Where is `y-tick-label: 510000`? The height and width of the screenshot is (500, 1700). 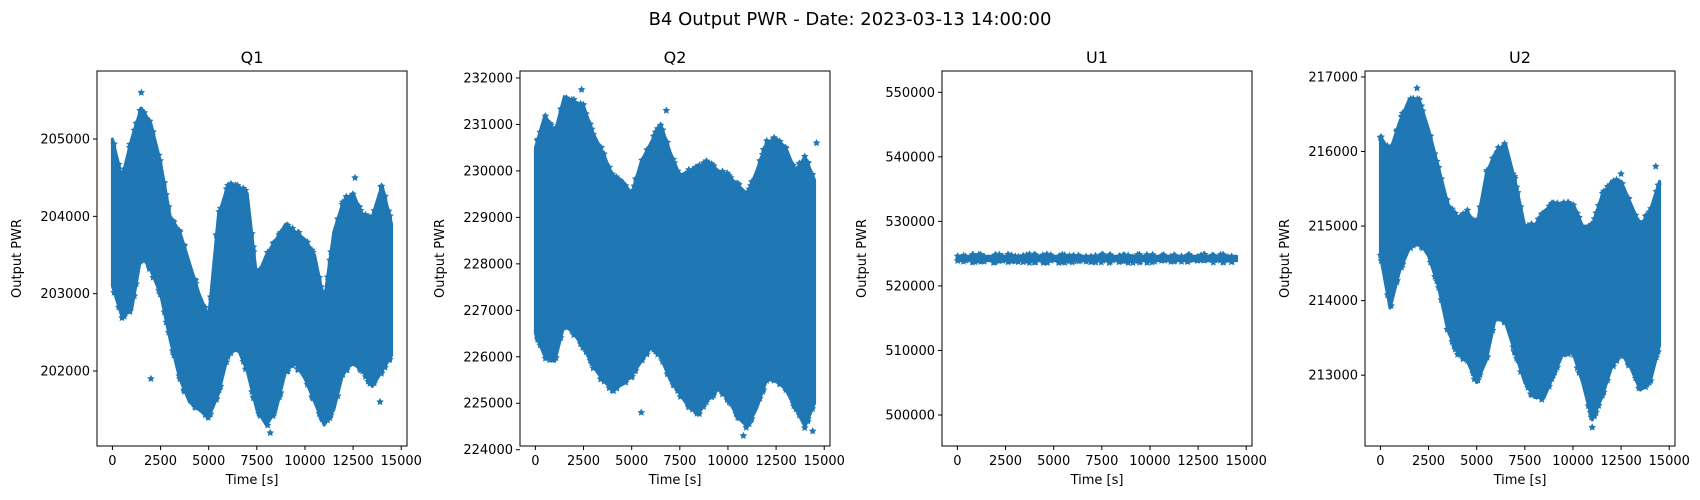 y-tick-label: 510000 is located at coordinates (910, 351).